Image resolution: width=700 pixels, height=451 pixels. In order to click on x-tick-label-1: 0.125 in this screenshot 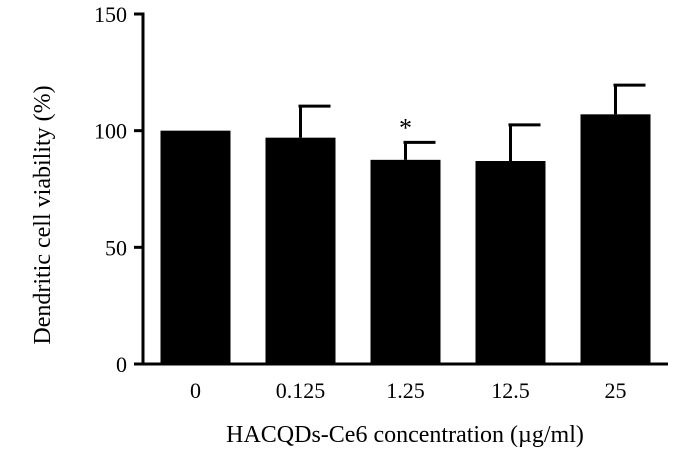, I will do `click(301, 390)`.